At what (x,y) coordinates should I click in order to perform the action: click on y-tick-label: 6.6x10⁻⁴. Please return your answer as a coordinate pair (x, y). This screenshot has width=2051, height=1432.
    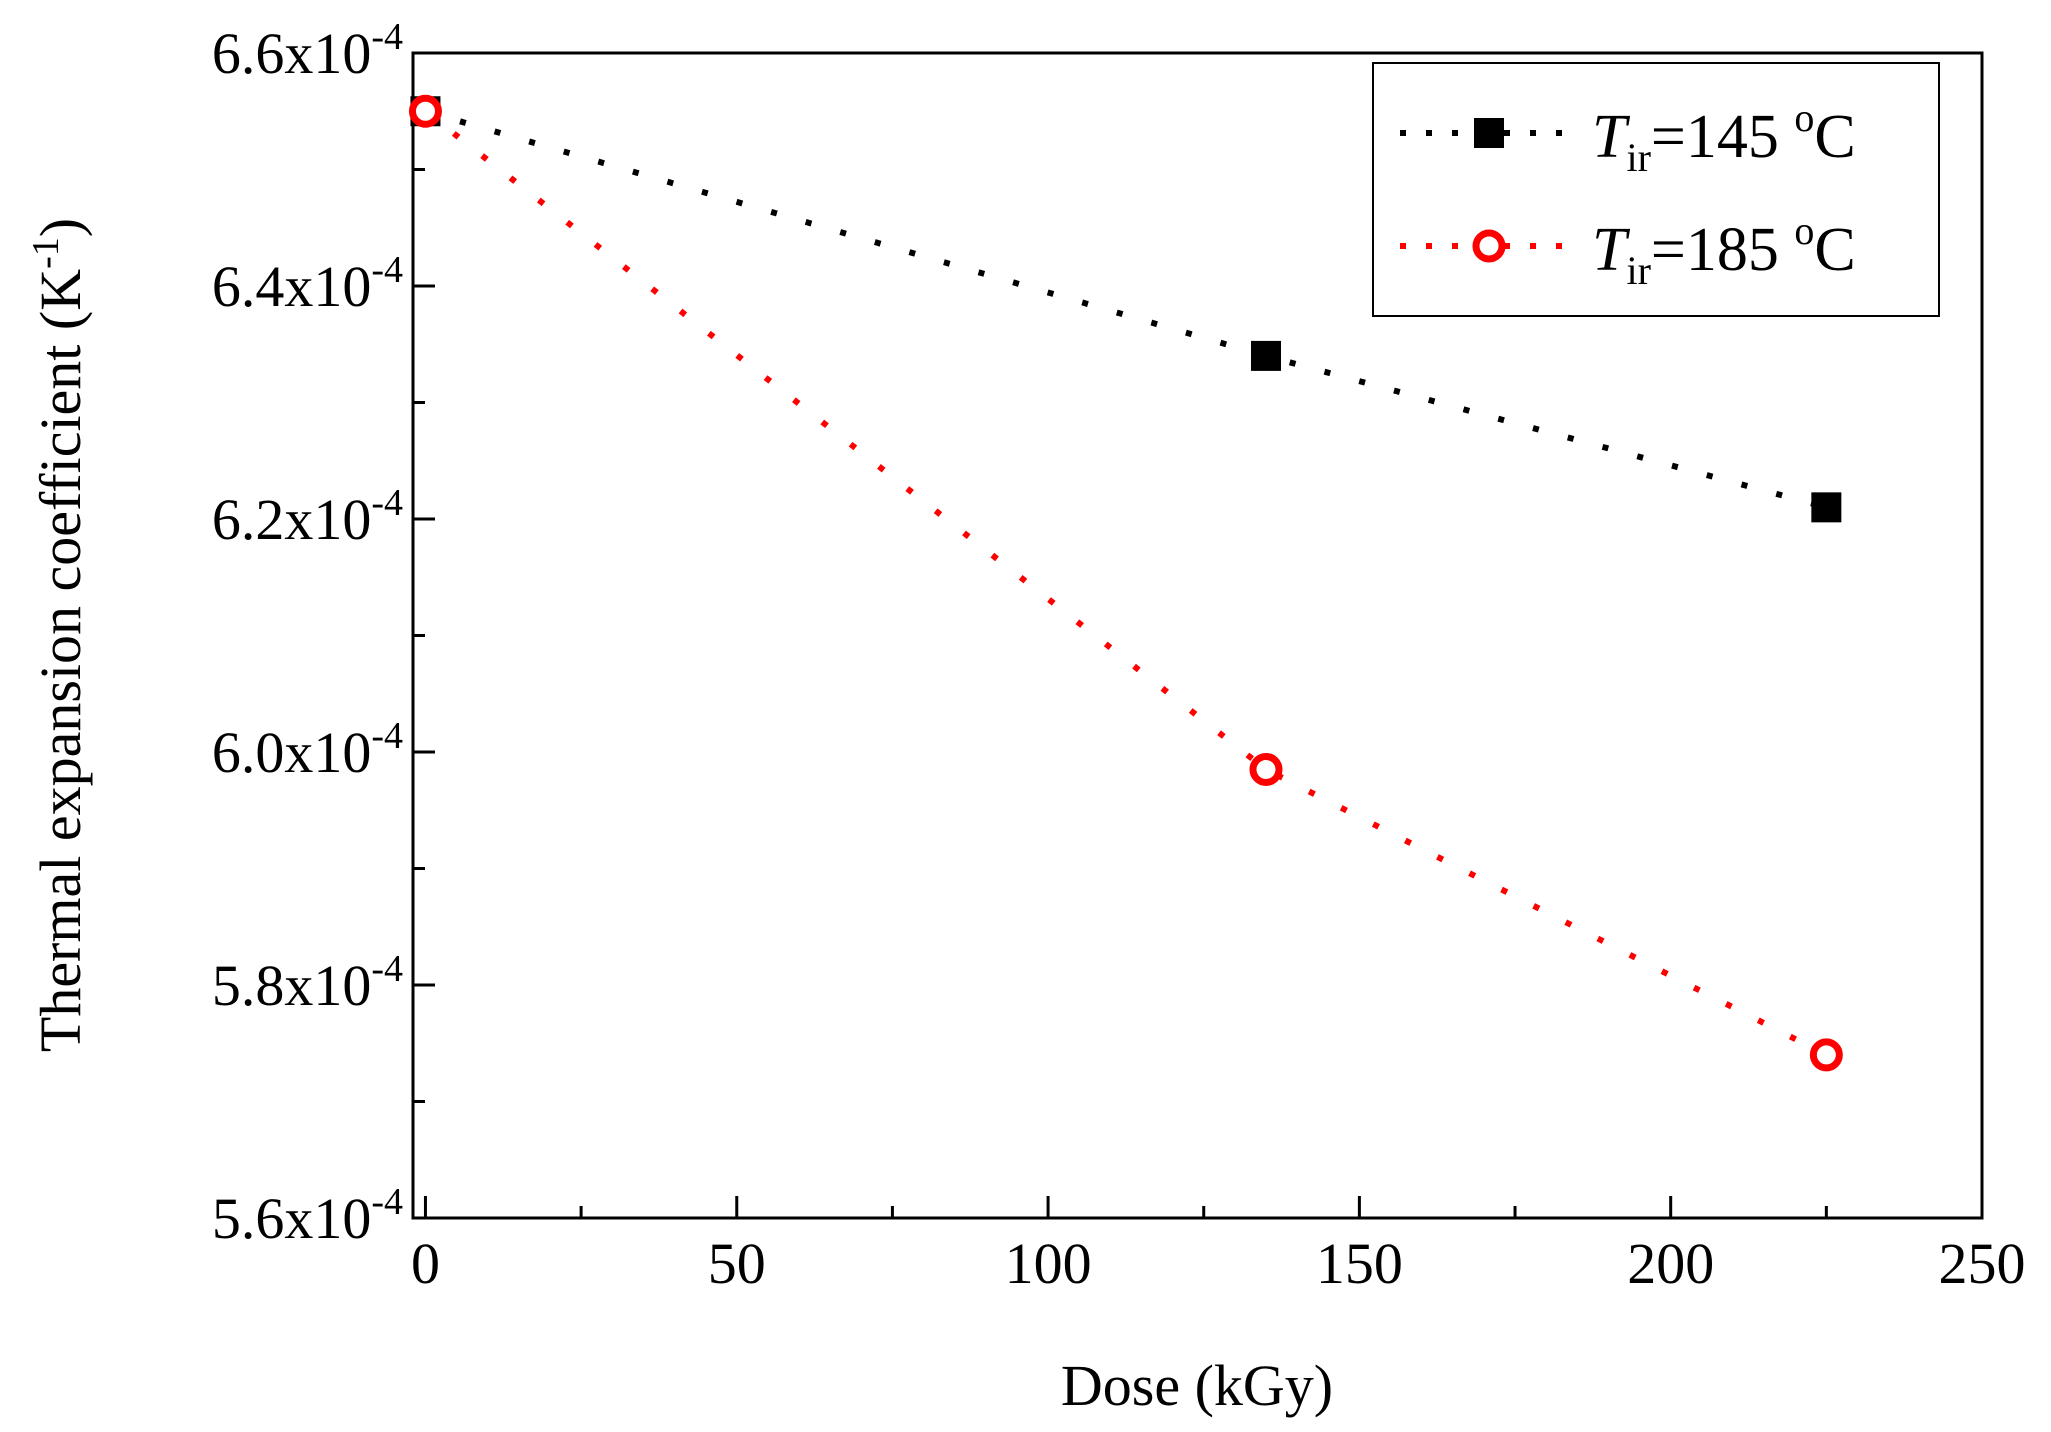
    Looking at the image, I should click on (307, 51).